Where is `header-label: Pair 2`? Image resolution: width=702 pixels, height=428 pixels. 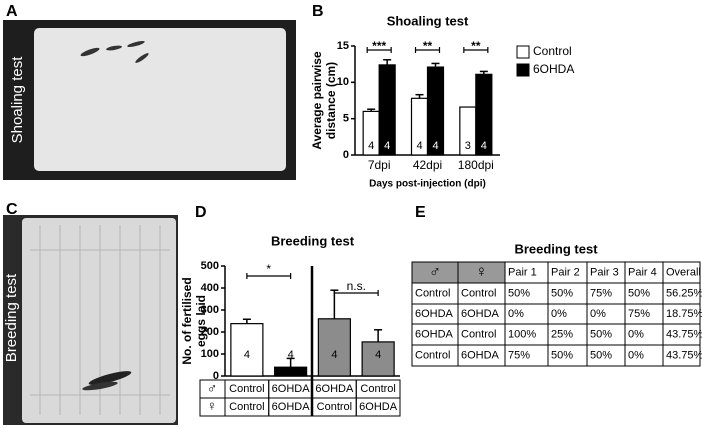 header-label: Pair 2 is located at coordinates (565, 272).